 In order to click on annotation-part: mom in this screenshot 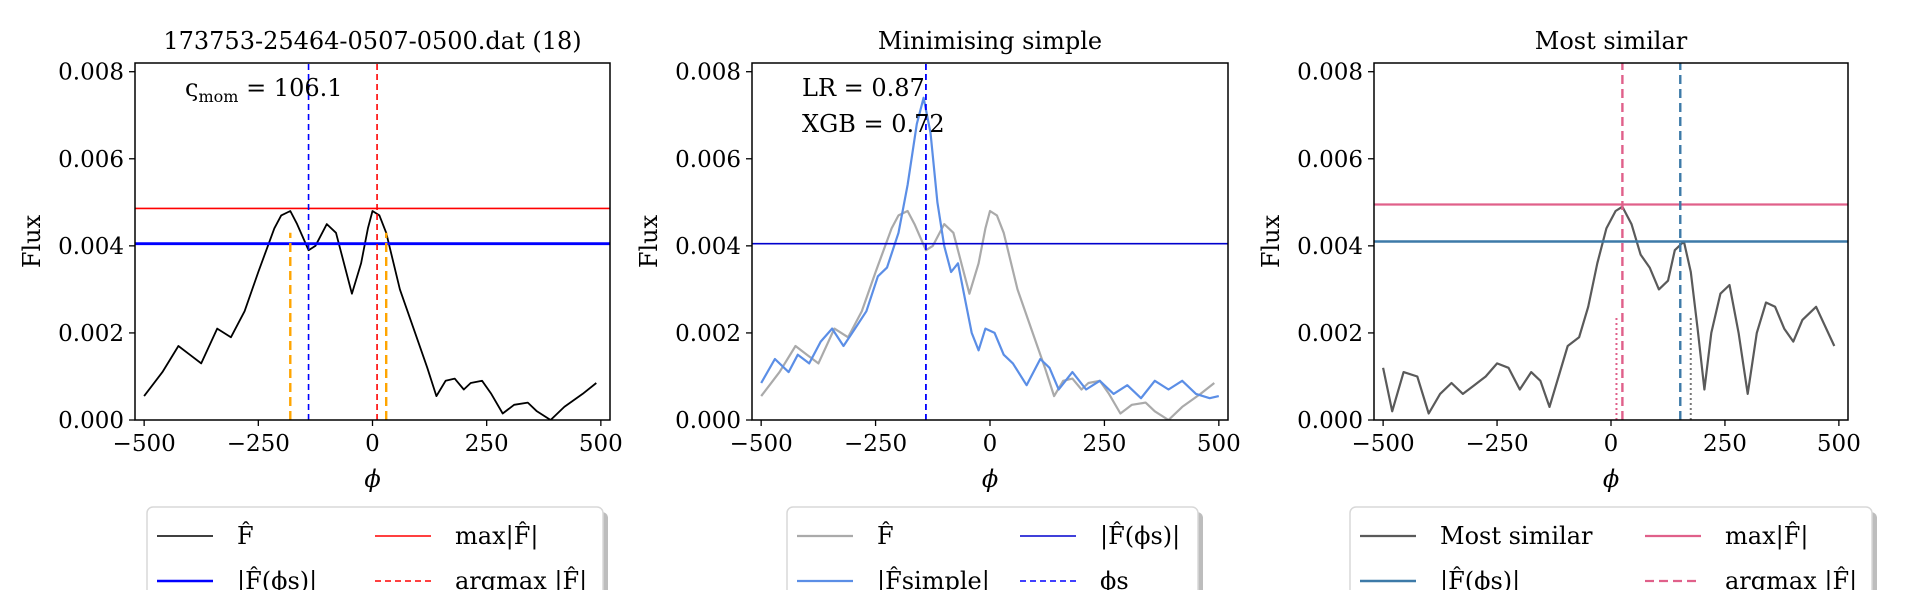, I will do `click(218, 96)`.